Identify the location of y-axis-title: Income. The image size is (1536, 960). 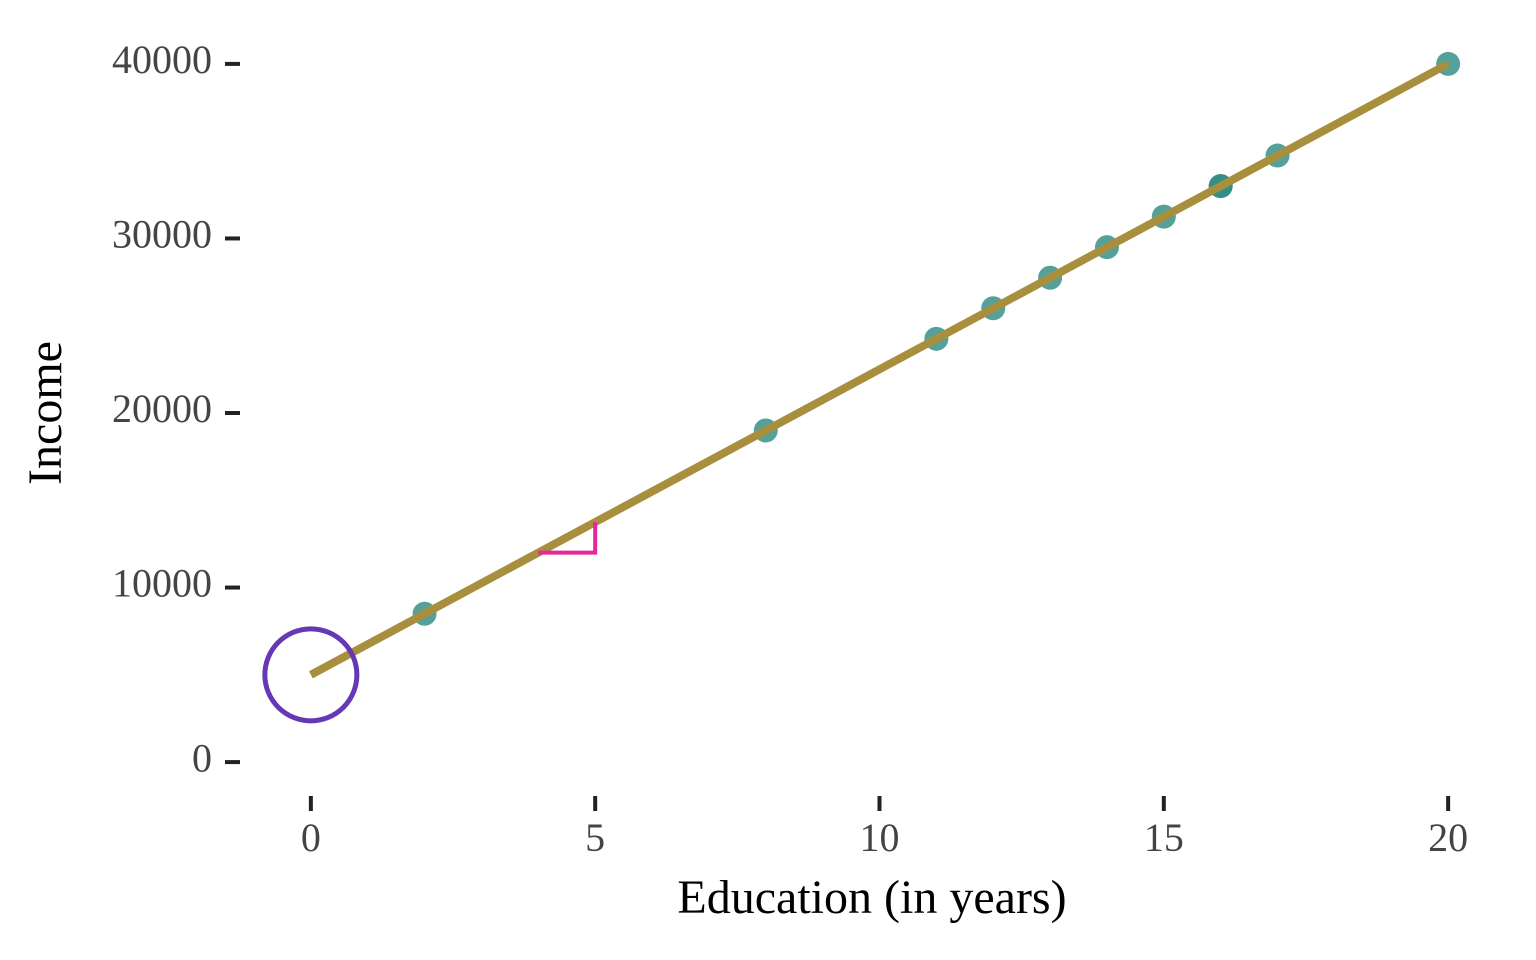
(45, 413).